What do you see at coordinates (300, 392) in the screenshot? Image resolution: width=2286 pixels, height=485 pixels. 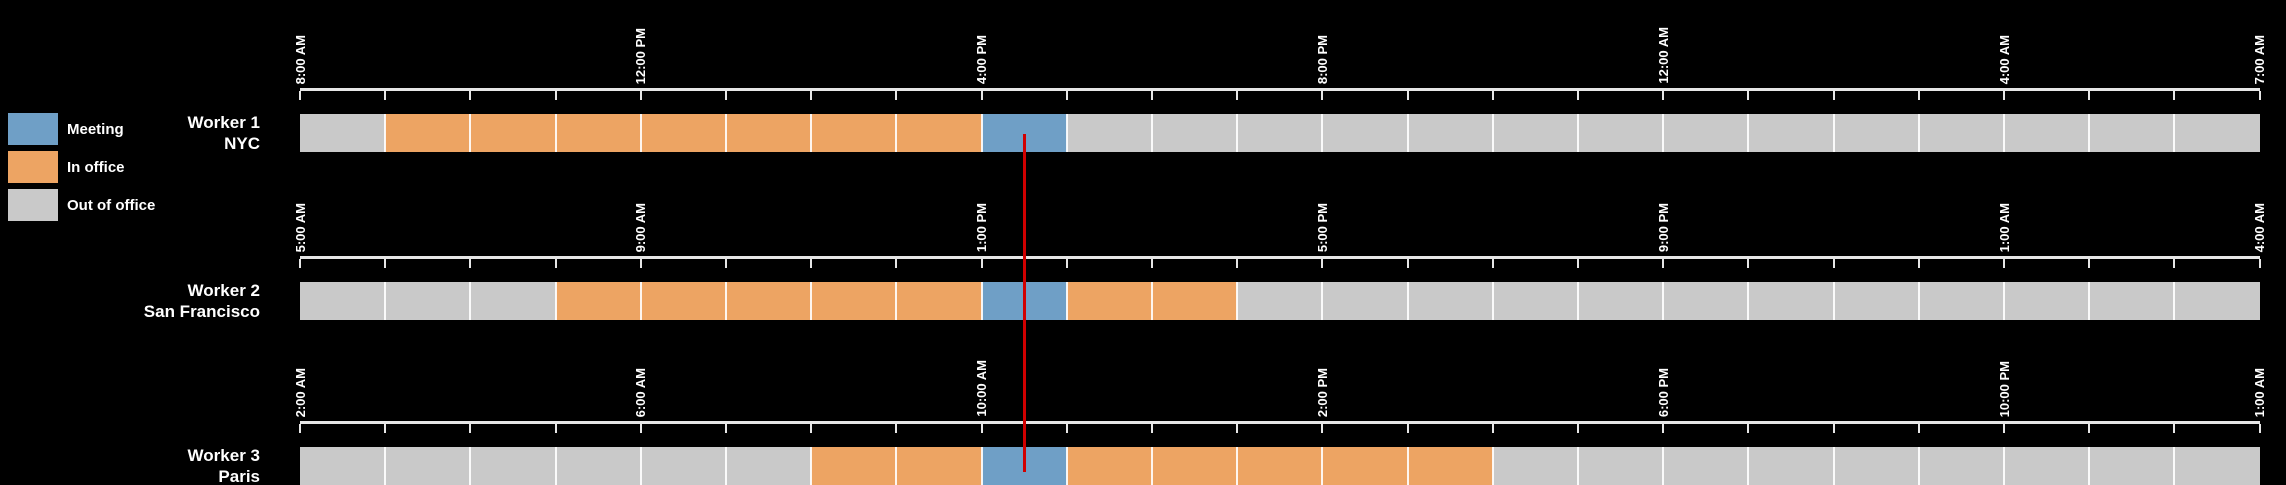 I see `hour-tick-label-text: 2:00 AM` at bounding box center [300, 392].